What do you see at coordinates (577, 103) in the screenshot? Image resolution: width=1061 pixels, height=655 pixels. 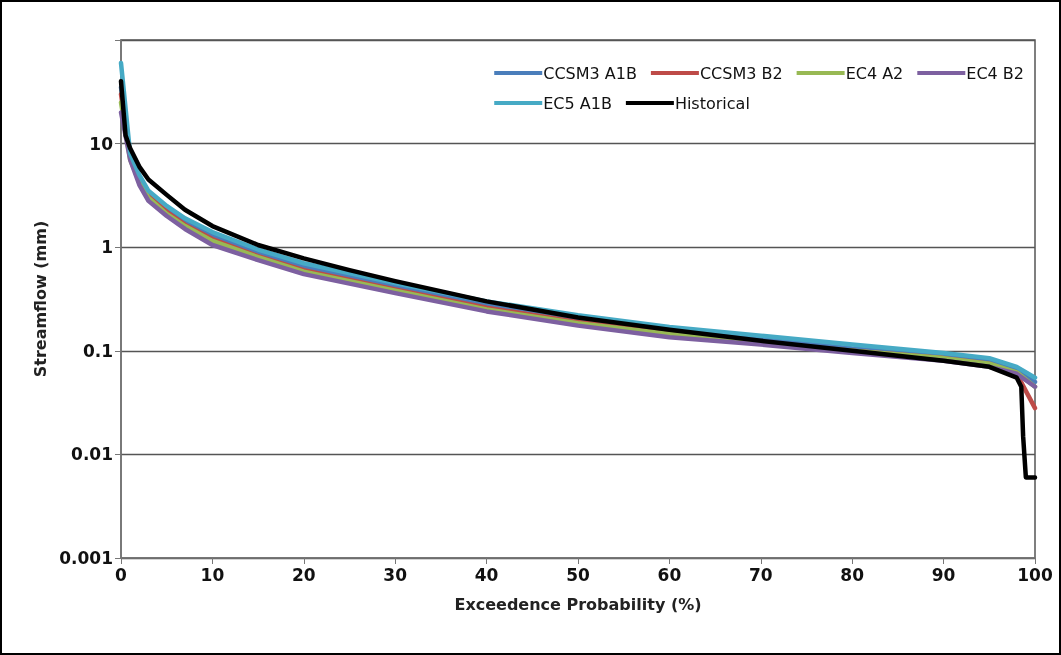 I see `legend-label: EC5 A1B` at bounding box center [577, 103].